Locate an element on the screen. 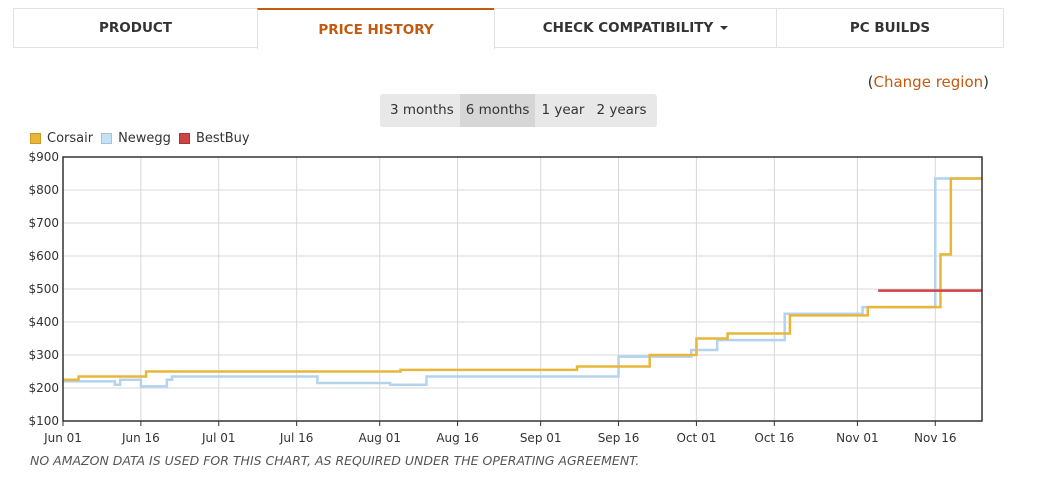 This screenshot has height=479, width=1043. region-control: (Change region) is located at coordinates (928, 82).